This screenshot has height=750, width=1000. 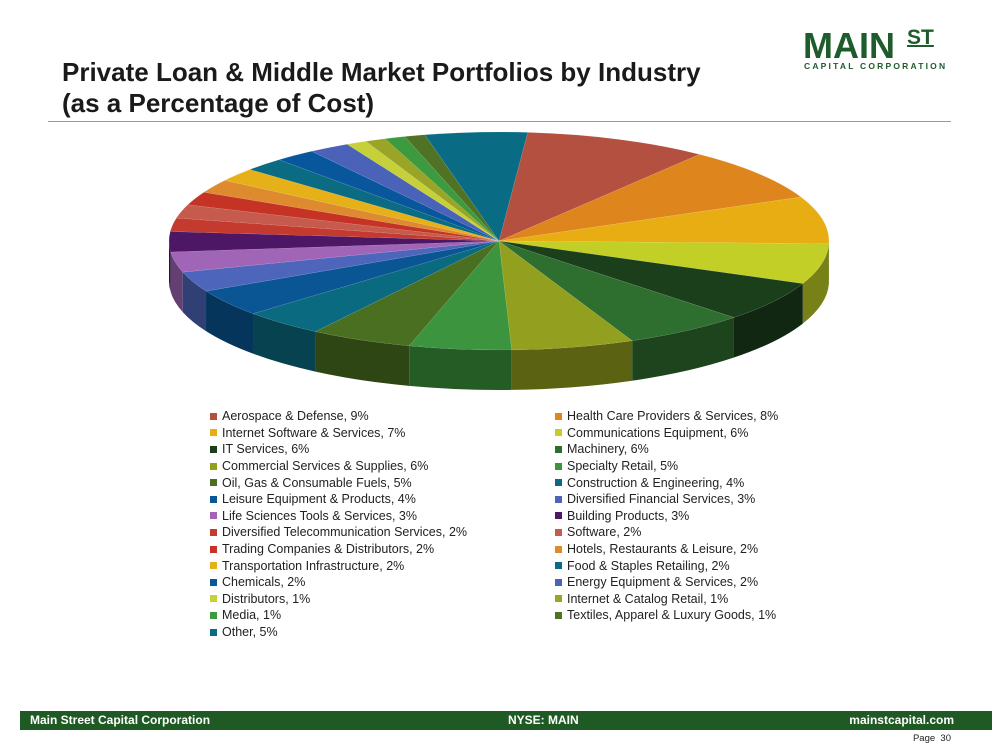 What do you see at coordinates (382, 416) in the screenshot?
I see `legend-item: Aerospace & Defense, 9%` at bounding box center [382, 416].